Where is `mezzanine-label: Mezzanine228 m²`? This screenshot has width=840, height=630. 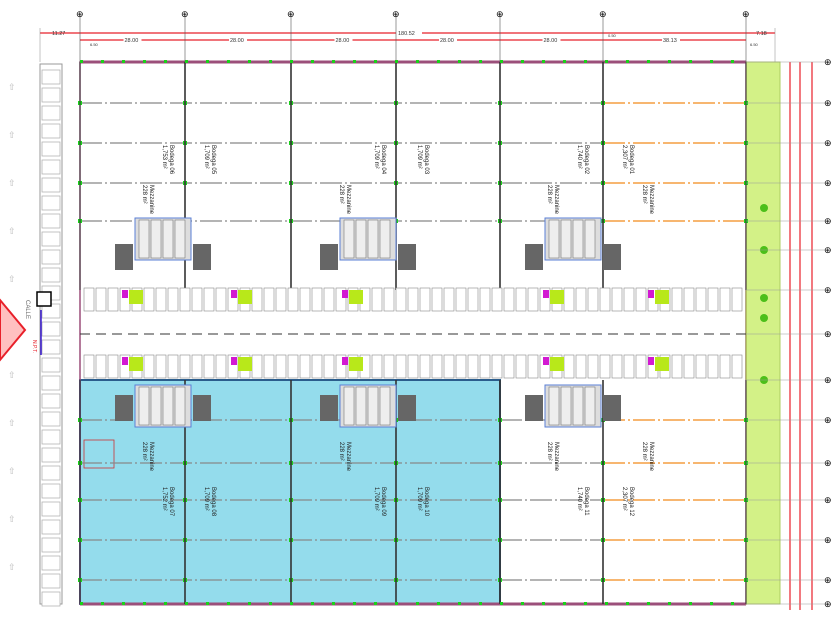 mezzanine-label: Mezzanine228 m² is located at coordinates (147, 457).